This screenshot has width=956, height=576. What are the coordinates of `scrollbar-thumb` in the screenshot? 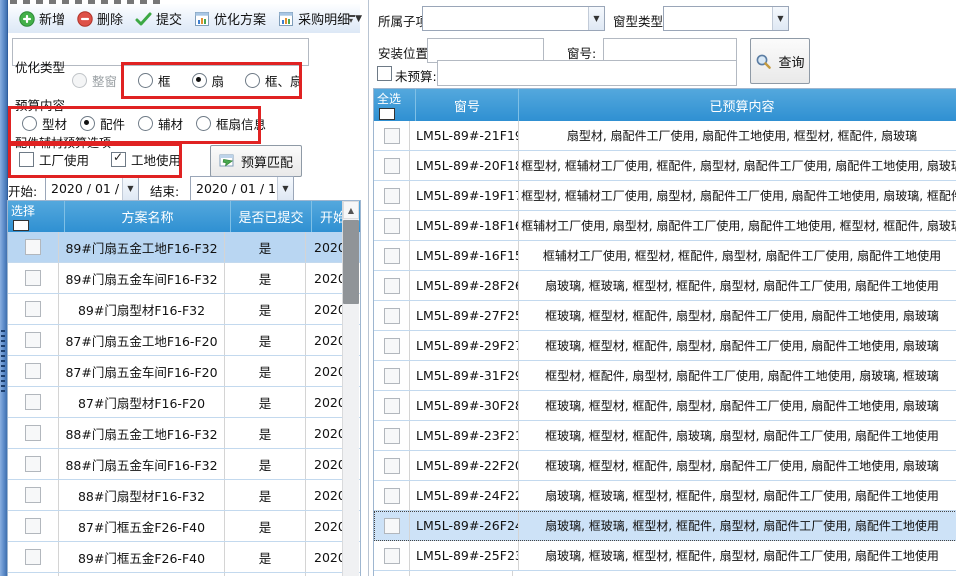 It's located at (351, 262).